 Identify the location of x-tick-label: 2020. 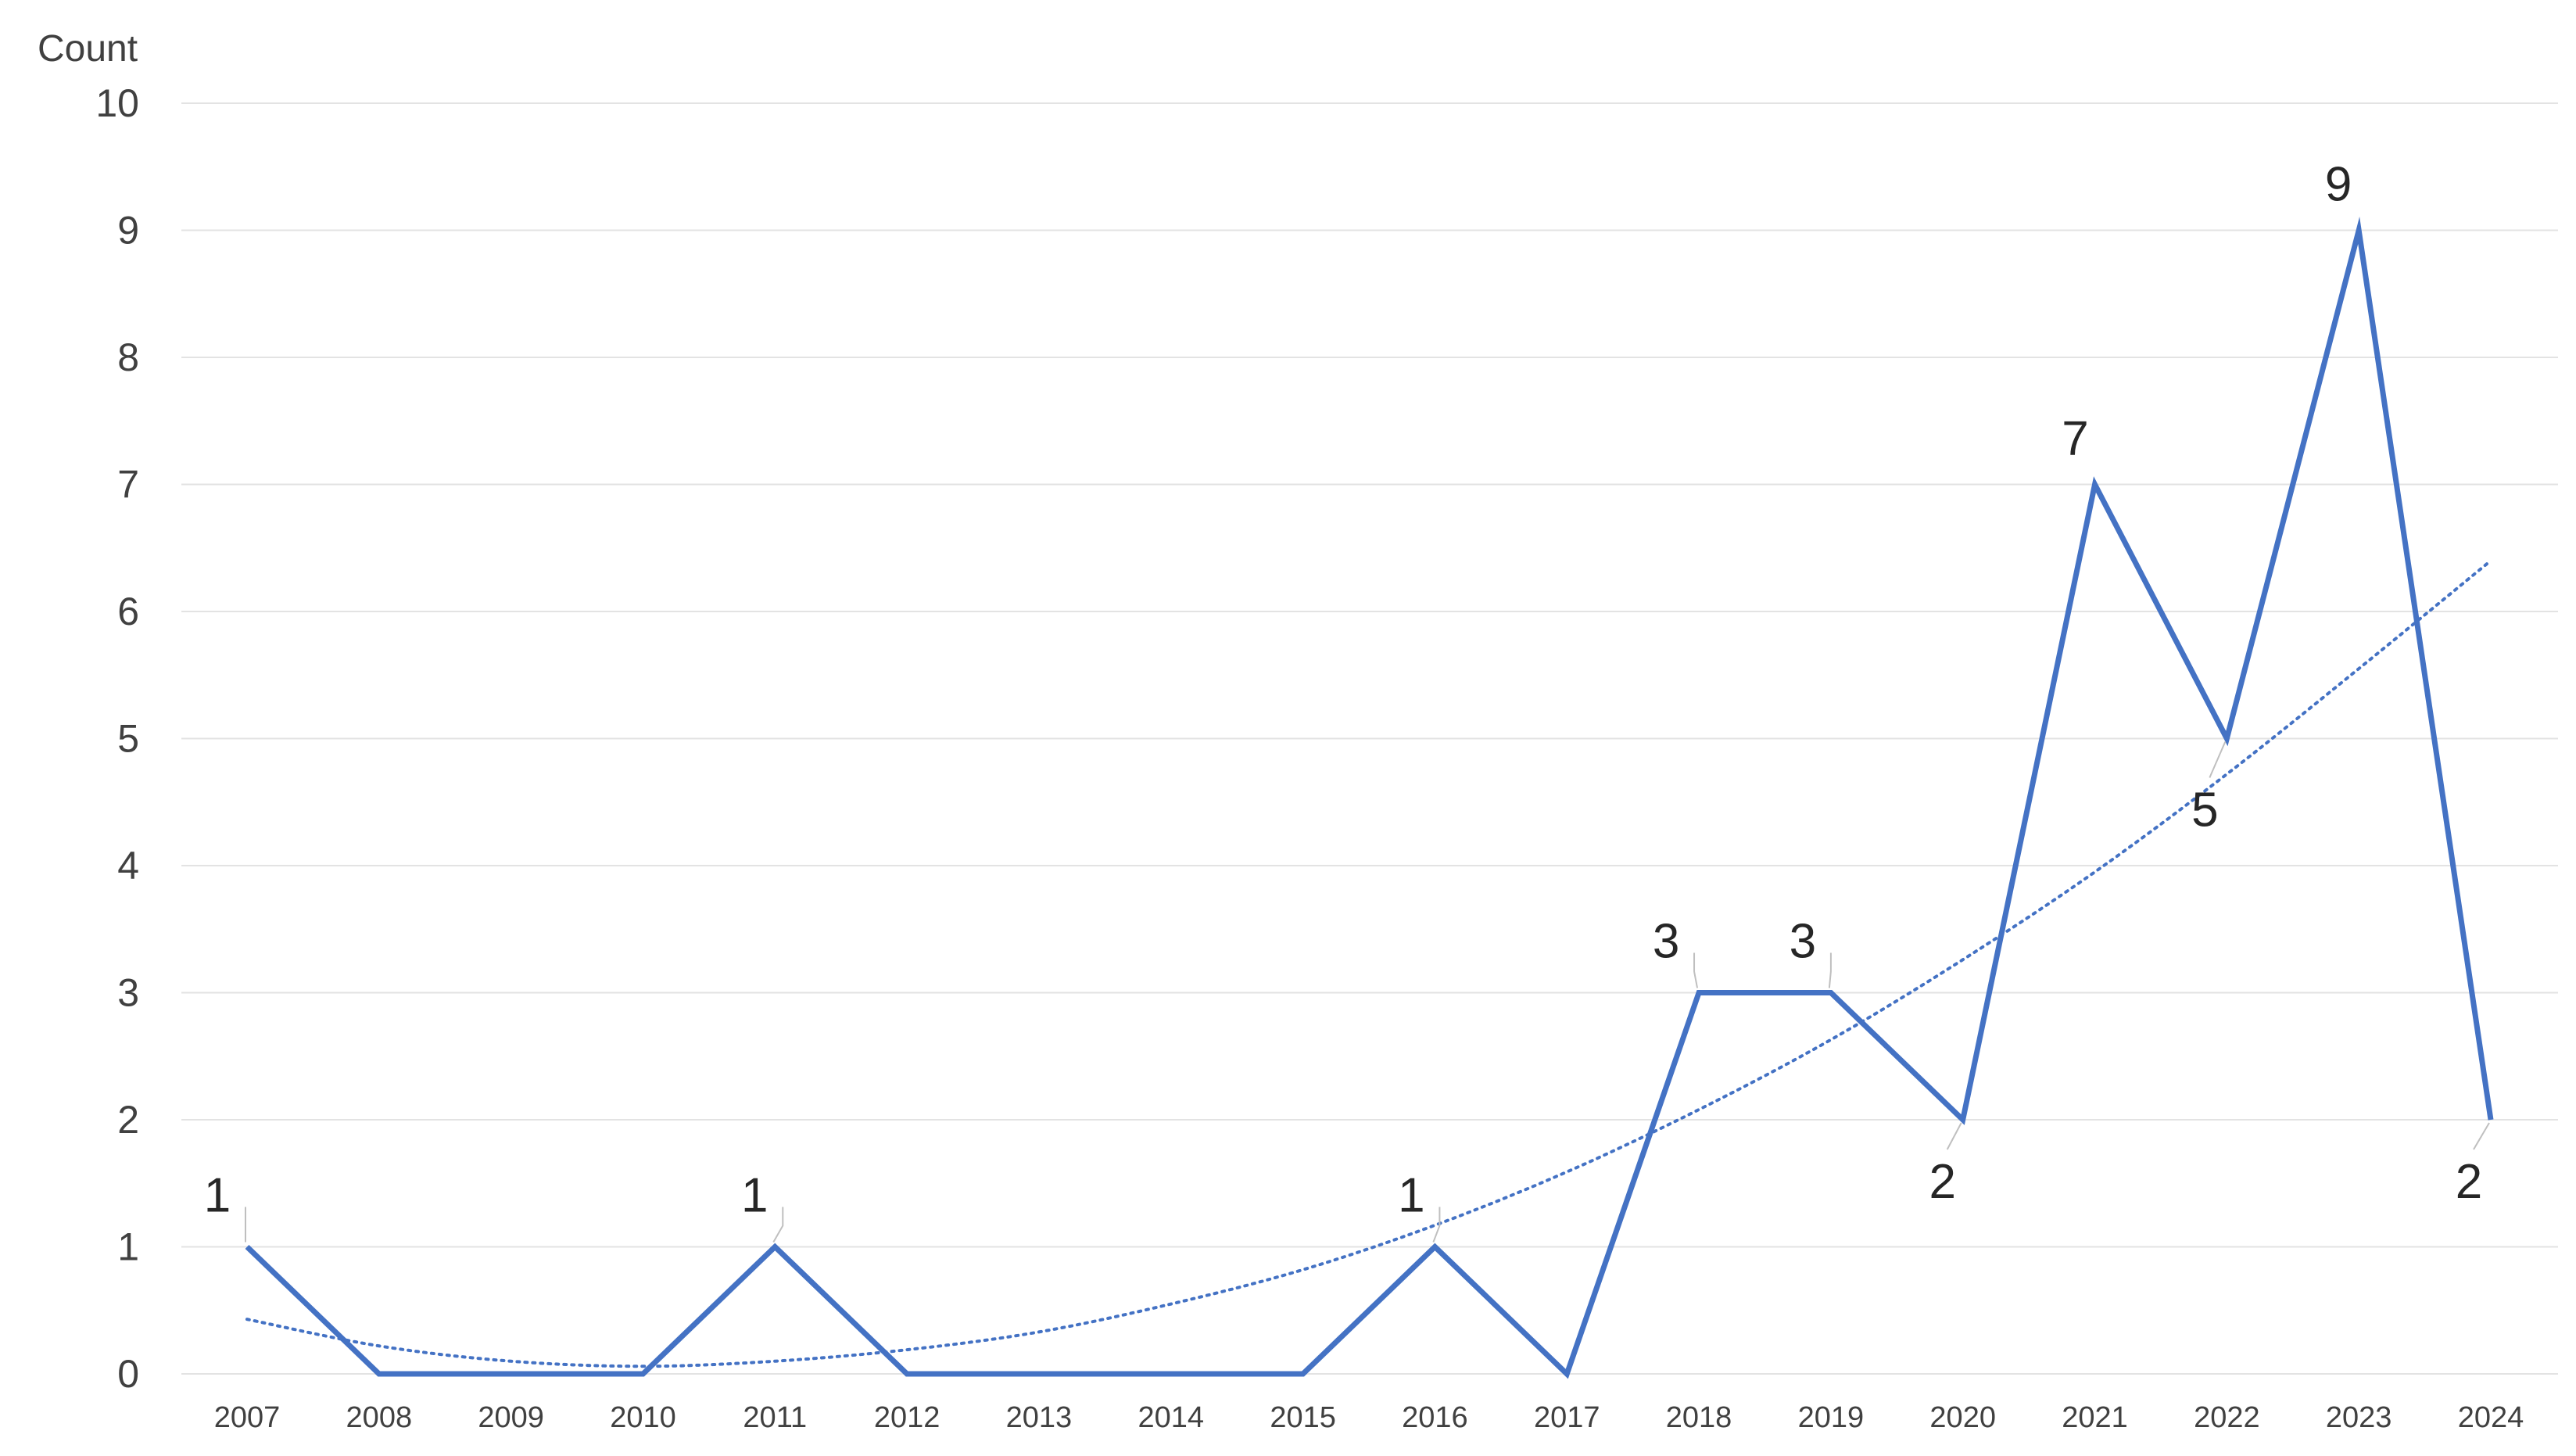
(1963, 1417).